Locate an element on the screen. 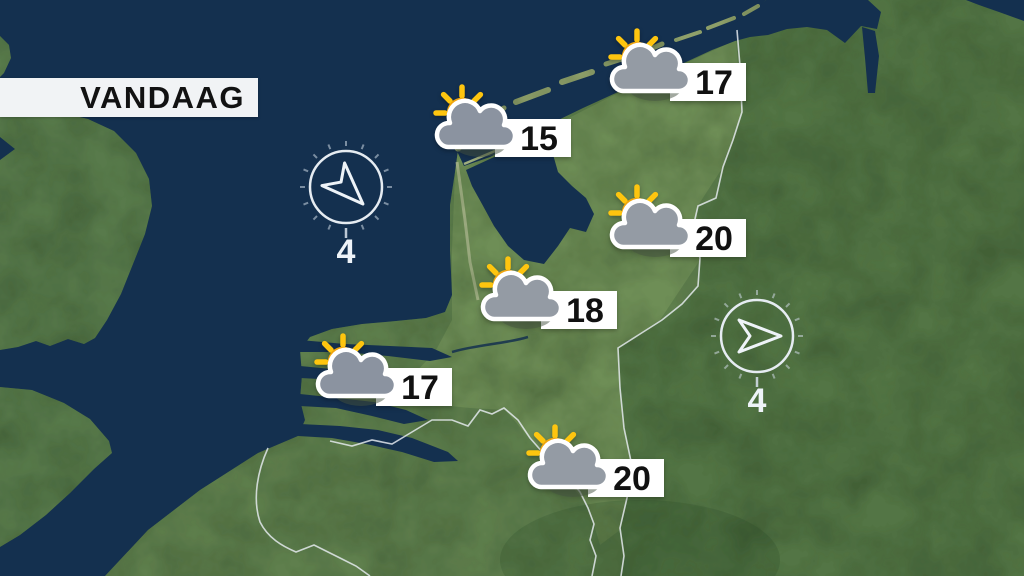  england-east-anglia is located at coordinates (76, 229).